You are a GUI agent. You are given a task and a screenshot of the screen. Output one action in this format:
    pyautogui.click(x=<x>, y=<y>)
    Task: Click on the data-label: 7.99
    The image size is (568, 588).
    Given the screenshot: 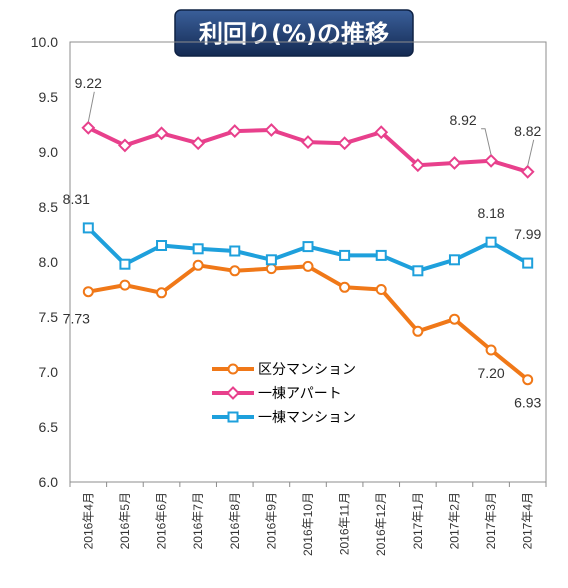 What is the action you would take?
    pyautogui.click(x=527, y=234)
    